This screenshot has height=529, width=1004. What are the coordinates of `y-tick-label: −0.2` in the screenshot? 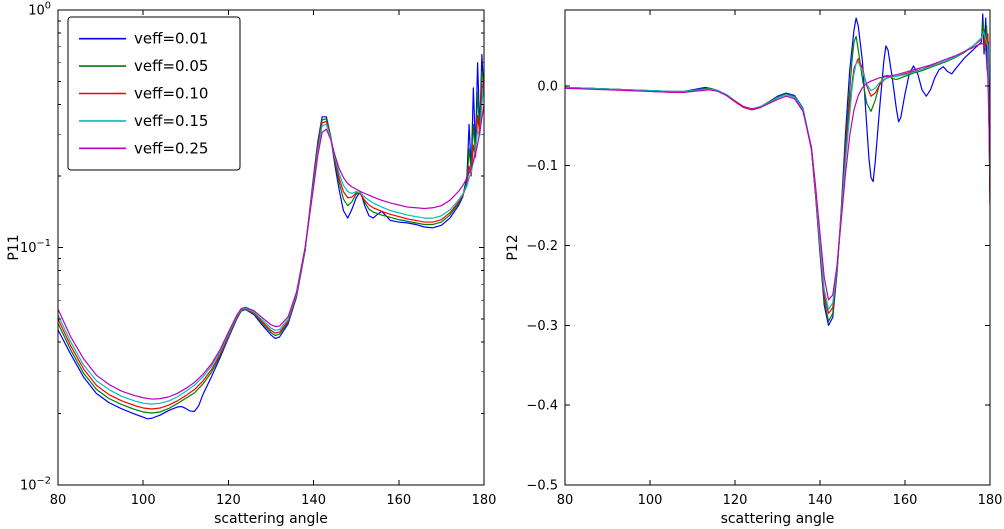 It's located at (542, 246).